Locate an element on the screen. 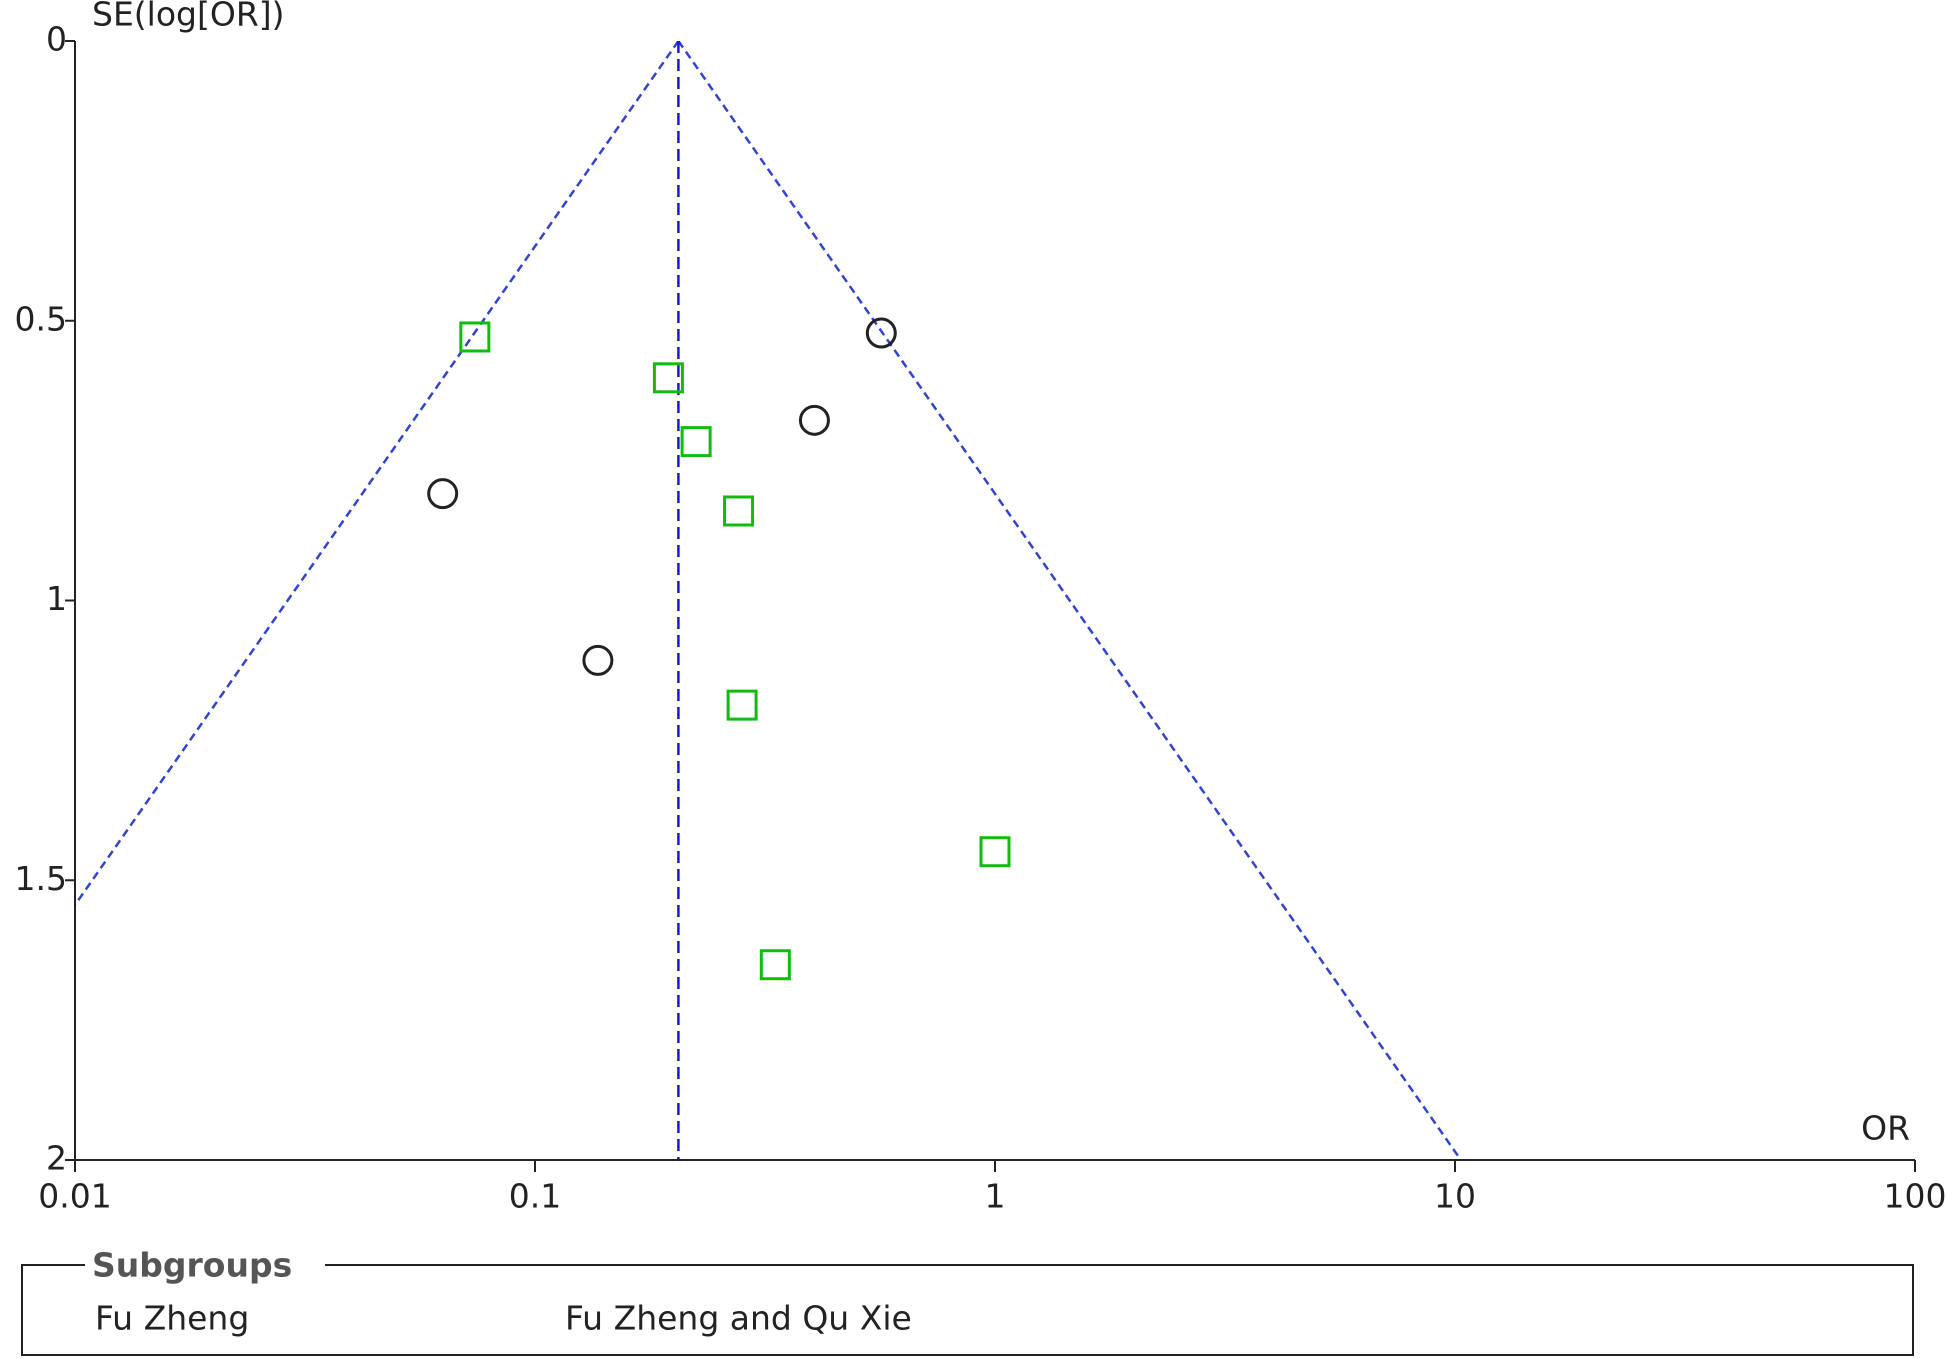 Image resolution: width=1949 pixels, height=1359 pixels. x-tick-label: 0.1 is located at coordinates (535, 1196).